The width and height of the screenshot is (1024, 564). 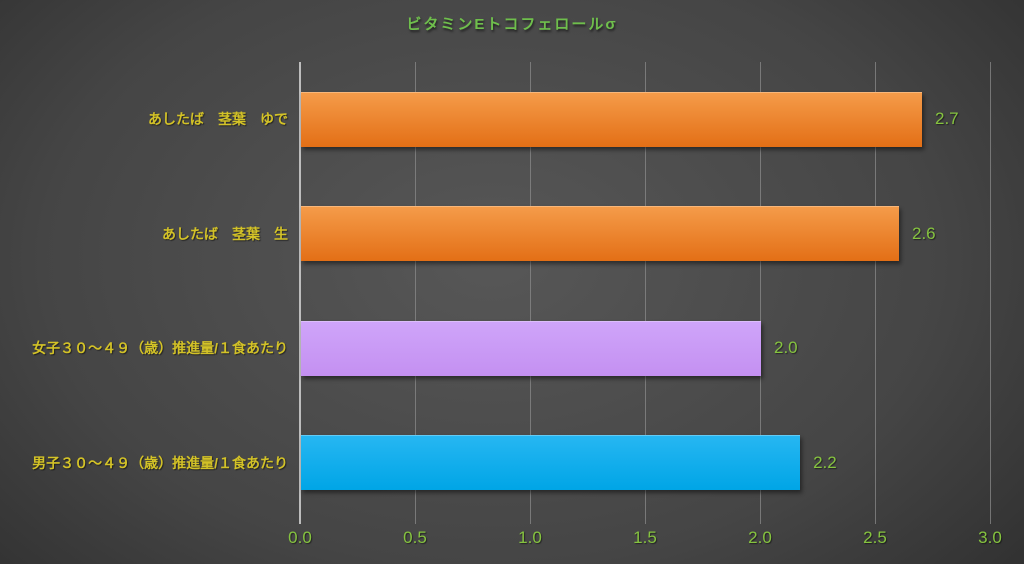 I want to click on chart-title: ビタミンEトコフェロールσ, so click(x=512, y=24).